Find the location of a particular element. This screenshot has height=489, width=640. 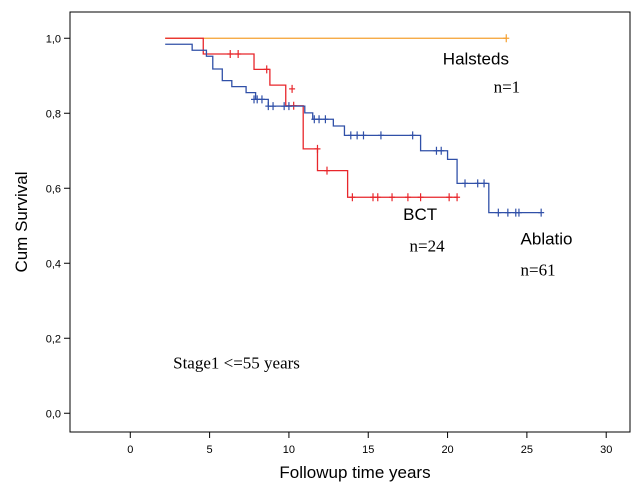

y-tick-label: 0,2 is located at coordinates (53, 339).